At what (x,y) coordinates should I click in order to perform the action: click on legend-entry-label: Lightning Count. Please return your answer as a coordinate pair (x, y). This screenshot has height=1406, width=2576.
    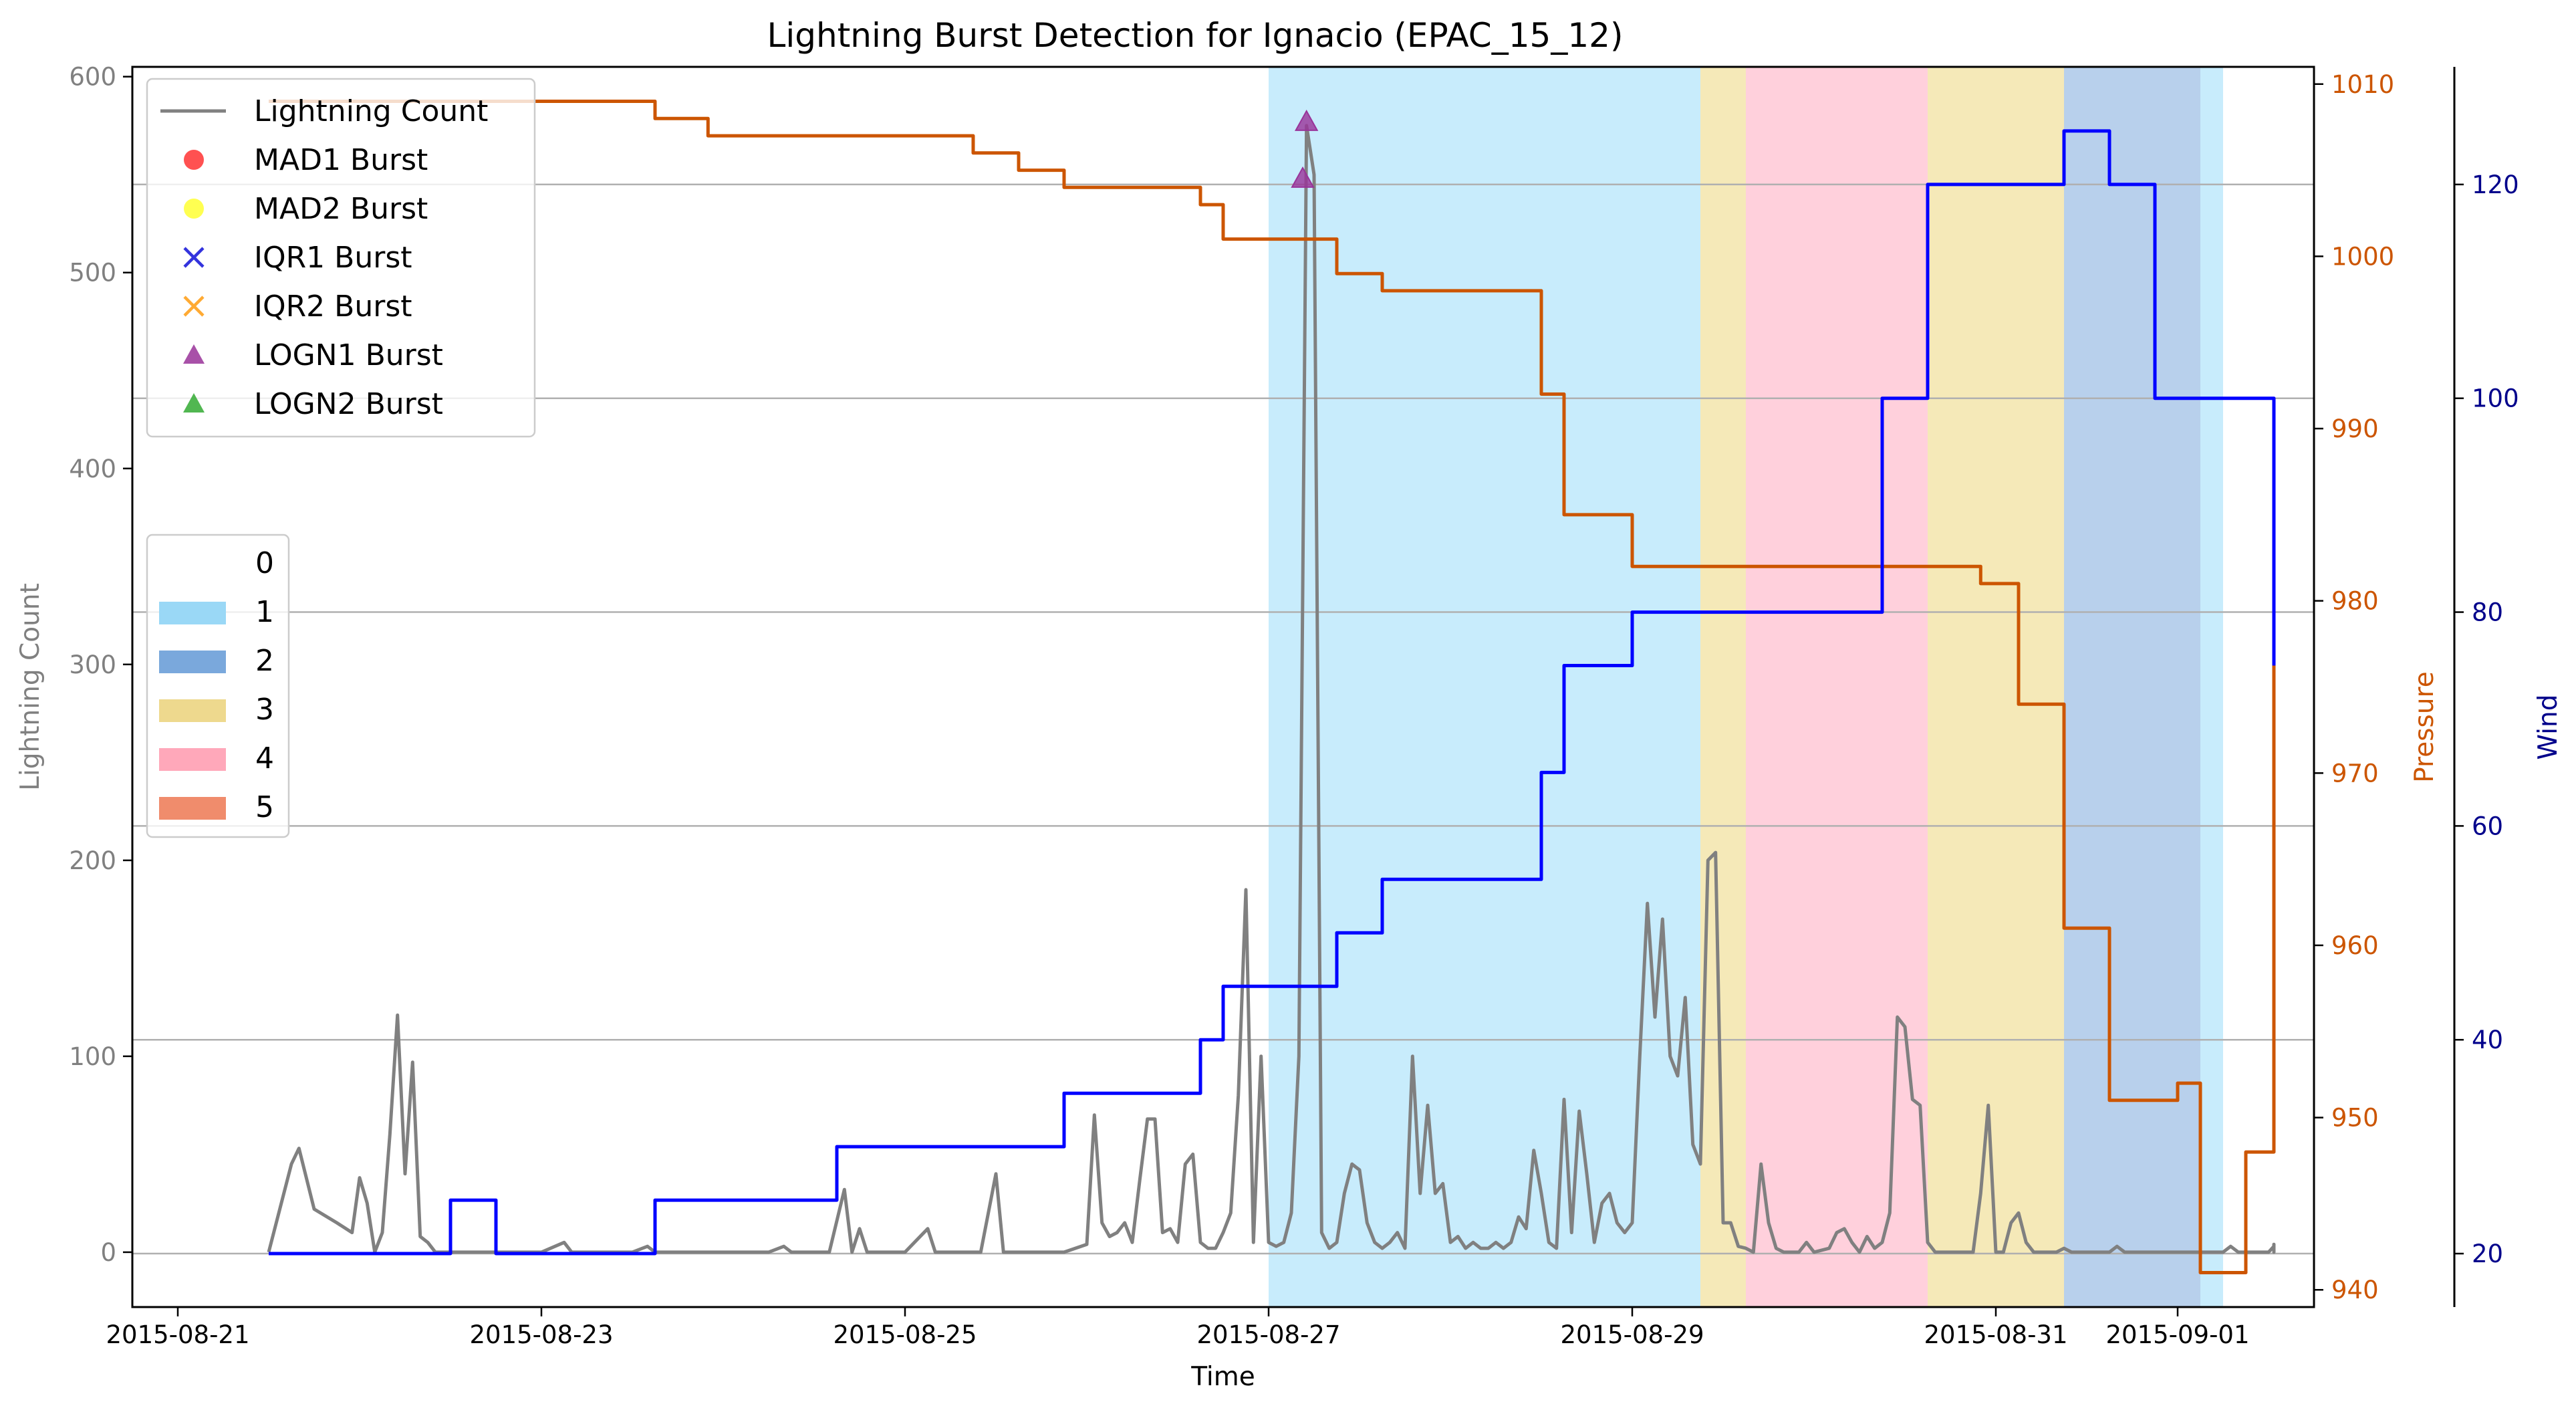
    Looking at the image, I should click on (371, 111).